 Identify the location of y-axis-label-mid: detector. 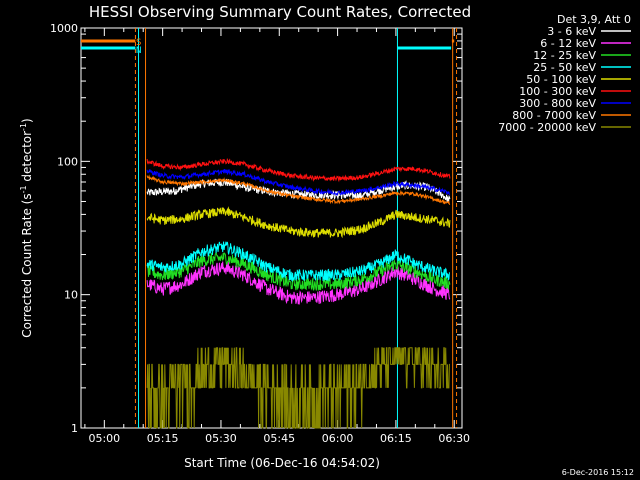
(27, 158).